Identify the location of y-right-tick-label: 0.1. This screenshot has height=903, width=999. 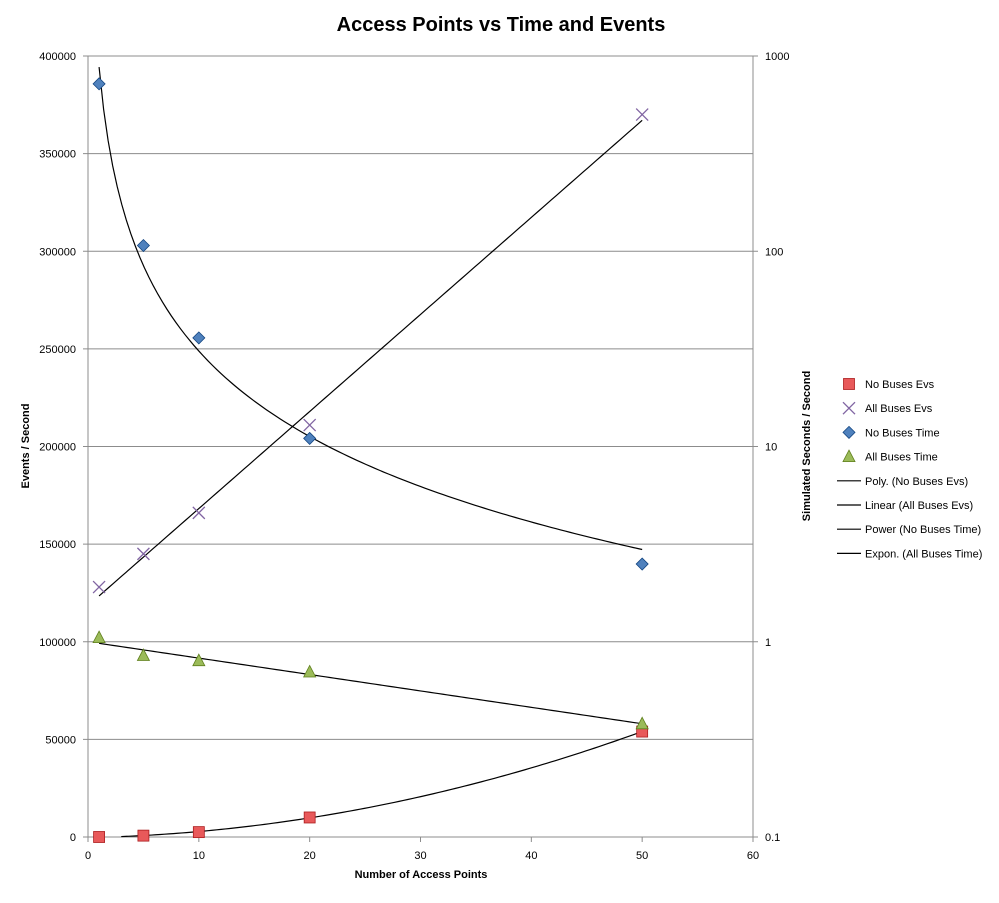
(772, 838).